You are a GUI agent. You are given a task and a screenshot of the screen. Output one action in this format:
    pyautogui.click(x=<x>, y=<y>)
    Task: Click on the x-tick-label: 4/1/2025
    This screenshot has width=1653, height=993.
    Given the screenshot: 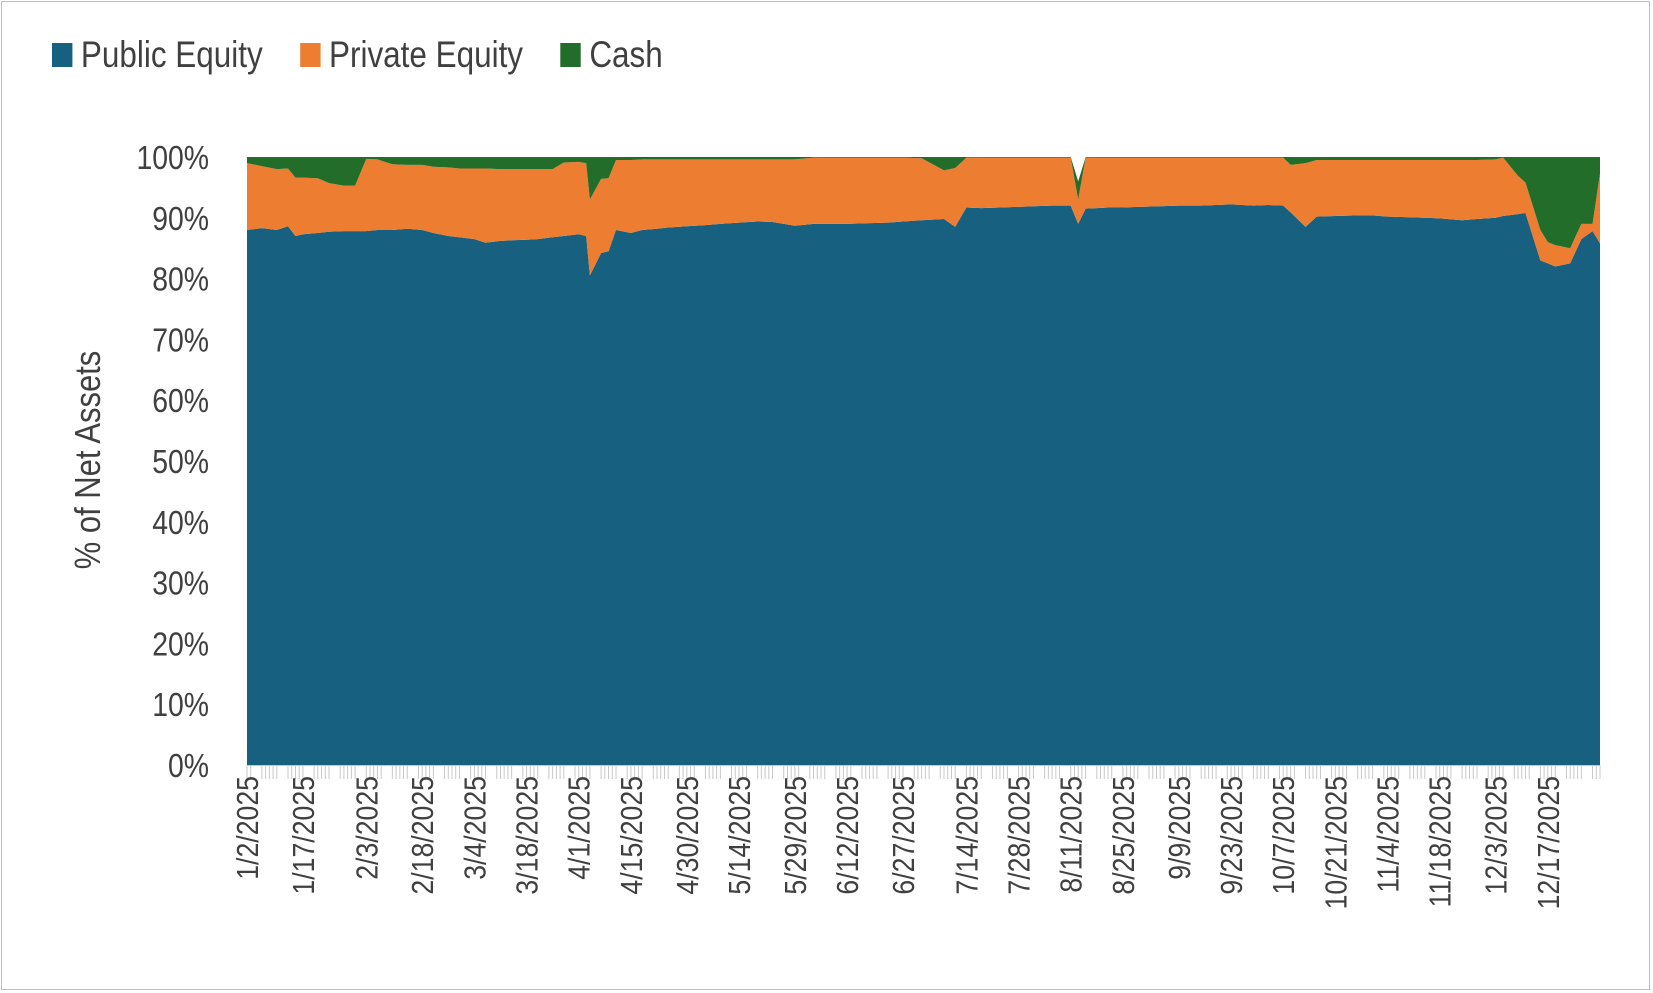 What is the action you would take?
    pyautogui.click(x=580, y=828)
    